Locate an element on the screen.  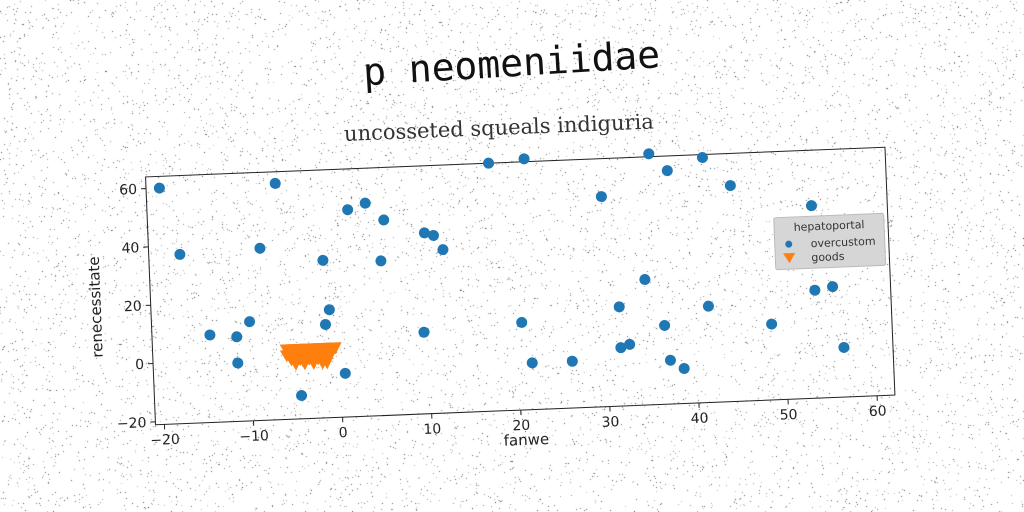
legend: hepatoportal overcustom goods is located at coordinates (830, 241).